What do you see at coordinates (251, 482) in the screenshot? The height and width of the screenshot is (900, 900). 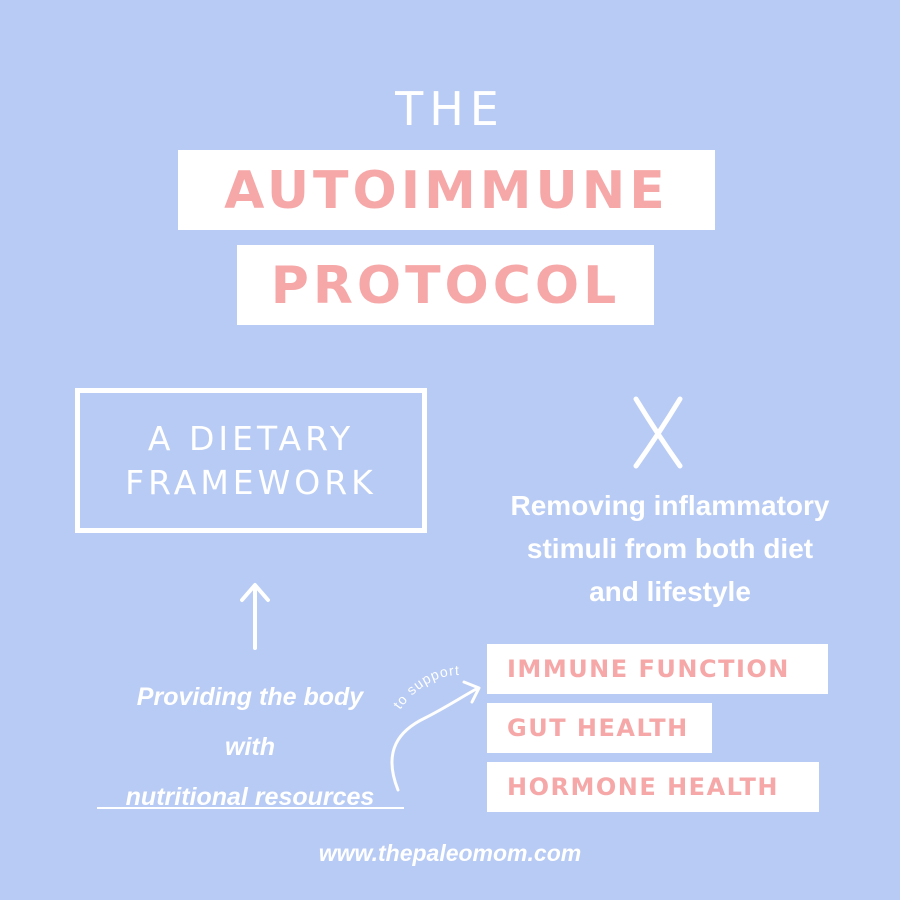 I see `framework-line2: FRAMEWORK` at bounding box center [251, 482].